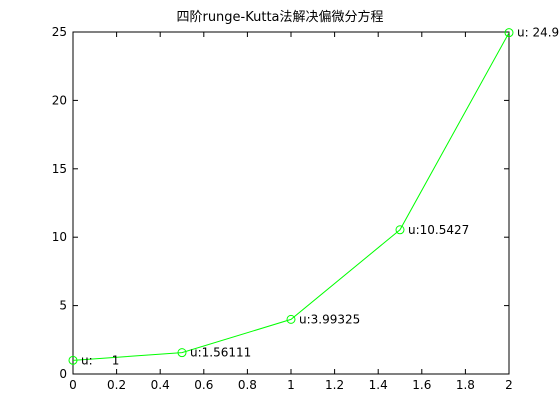  I want to click on x-tick-label: 1.8, so click(465, 385).